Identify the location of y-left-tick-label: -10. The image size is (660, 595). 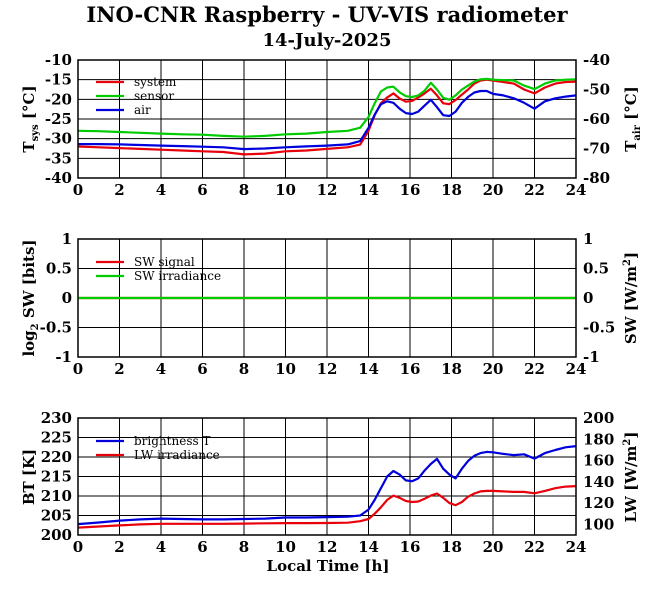
(58, 60).